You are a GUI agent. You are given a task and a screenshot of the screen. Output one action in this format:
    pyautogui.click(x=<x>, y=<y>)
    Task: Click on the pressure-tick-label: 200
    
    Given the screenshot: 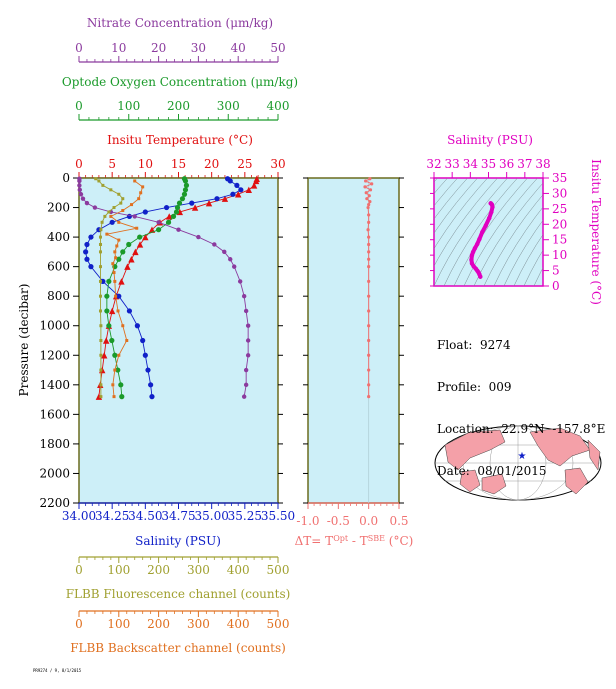 What is the action you would take?
    pyautogui.click(x=58, y=208)
    